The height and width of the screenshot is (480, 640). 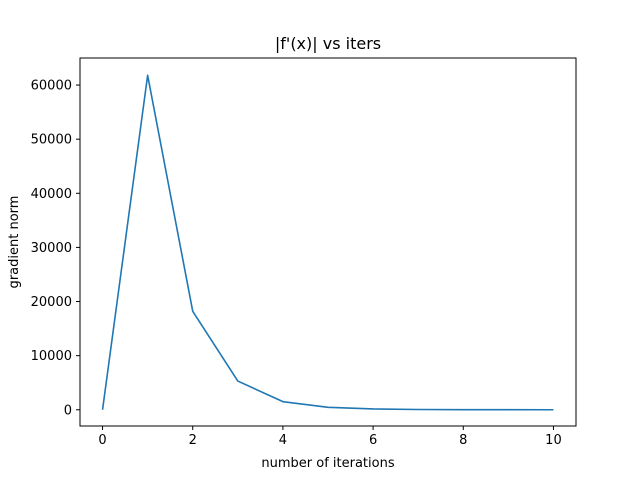 What do you see at coordinates (14, 242) in the screenshot?
I see `y-axis-label: gradient norm` at bounding box center [14, 242].